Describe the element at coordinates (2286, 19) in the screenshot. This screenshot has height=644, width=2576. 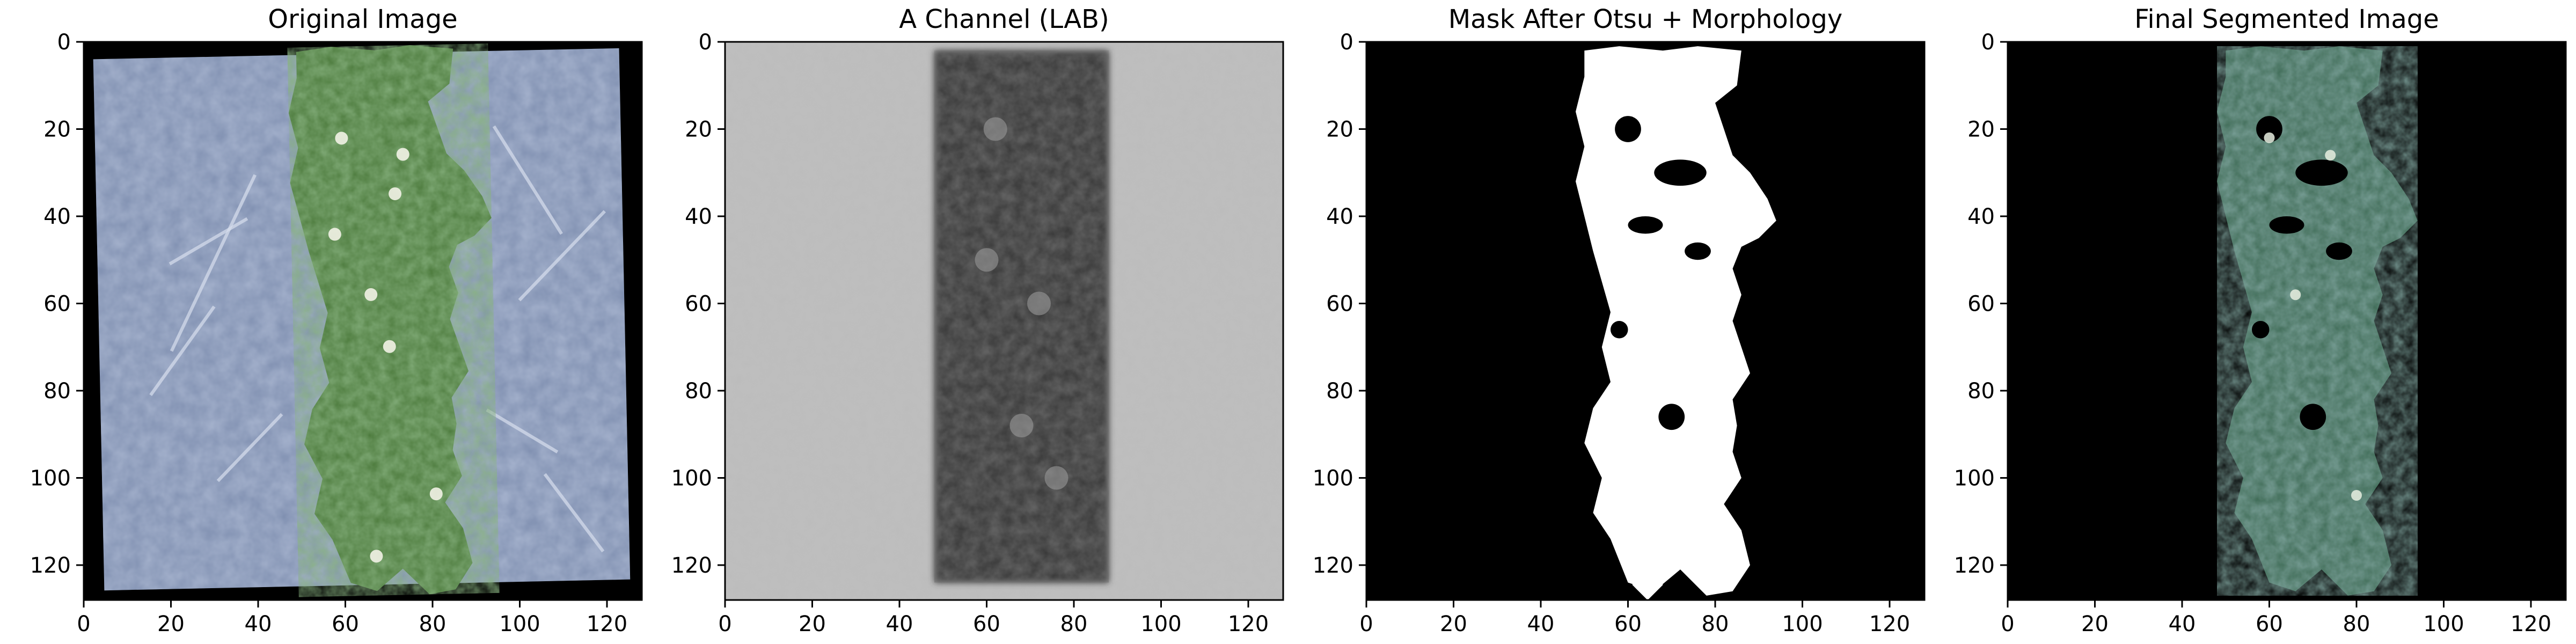
I see `panel-title: Final Segmented Image` at that location.